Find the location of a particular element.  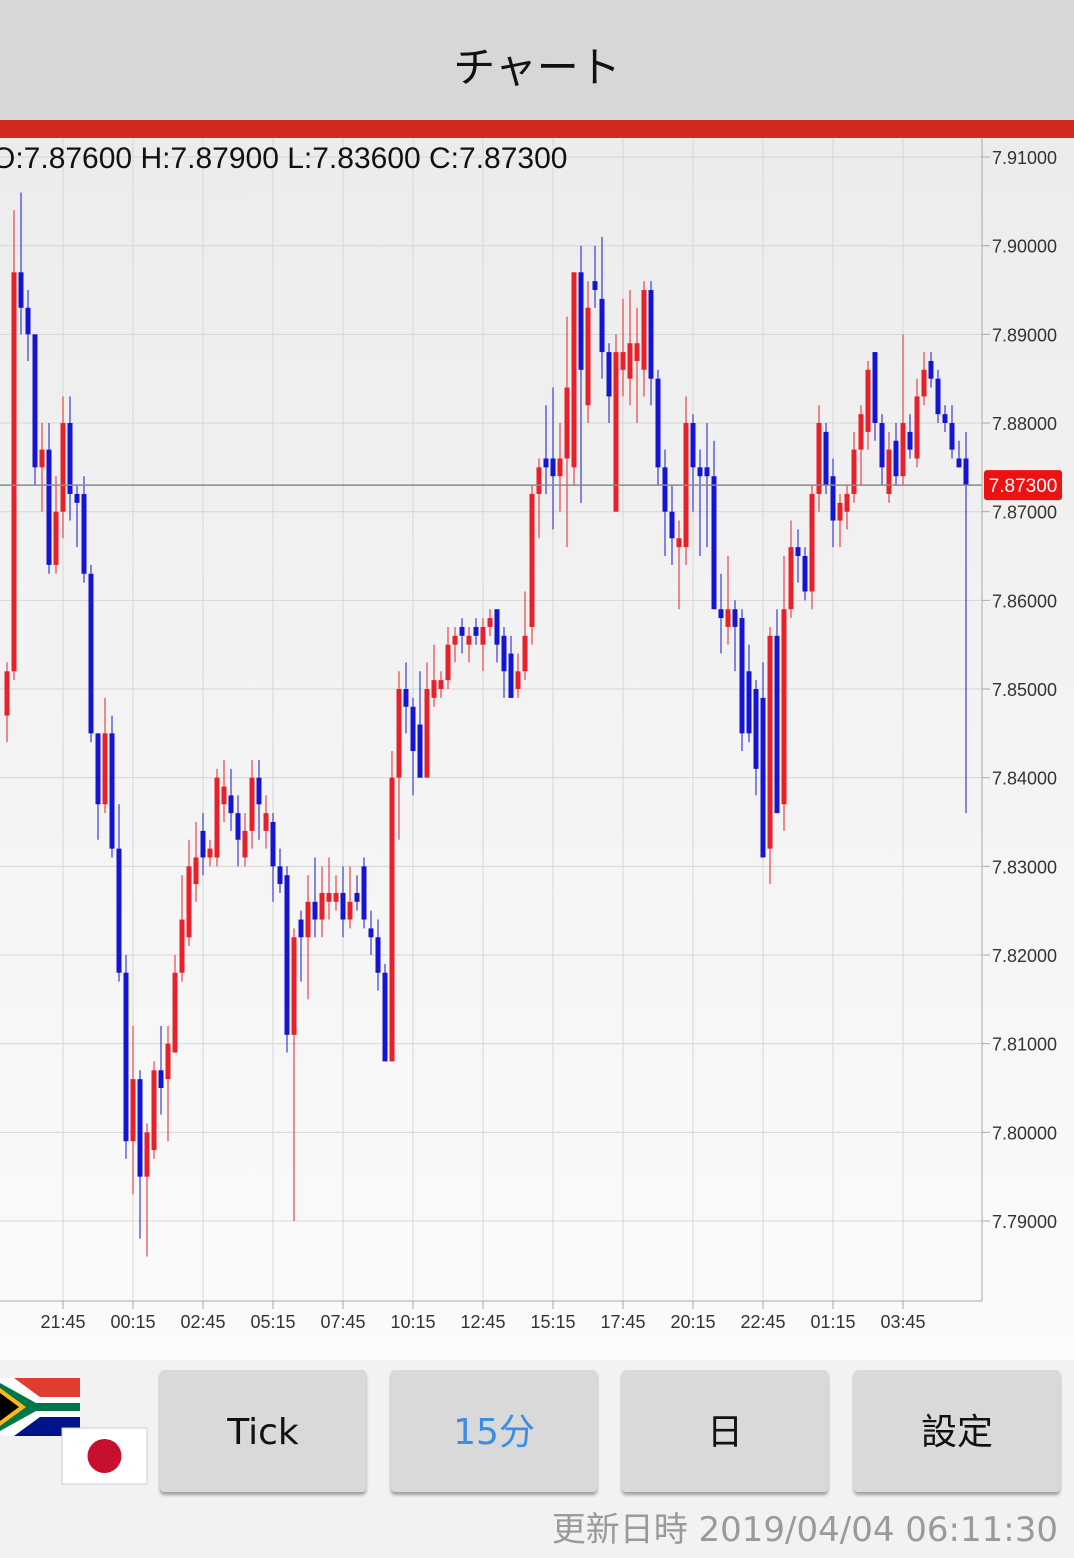

x-tick-label: 15:15 is located at coordinates (552, 1322).